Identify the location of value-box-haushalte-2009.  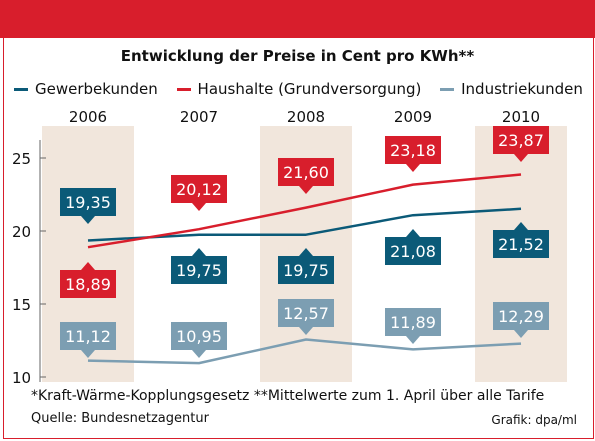
(413, 154).